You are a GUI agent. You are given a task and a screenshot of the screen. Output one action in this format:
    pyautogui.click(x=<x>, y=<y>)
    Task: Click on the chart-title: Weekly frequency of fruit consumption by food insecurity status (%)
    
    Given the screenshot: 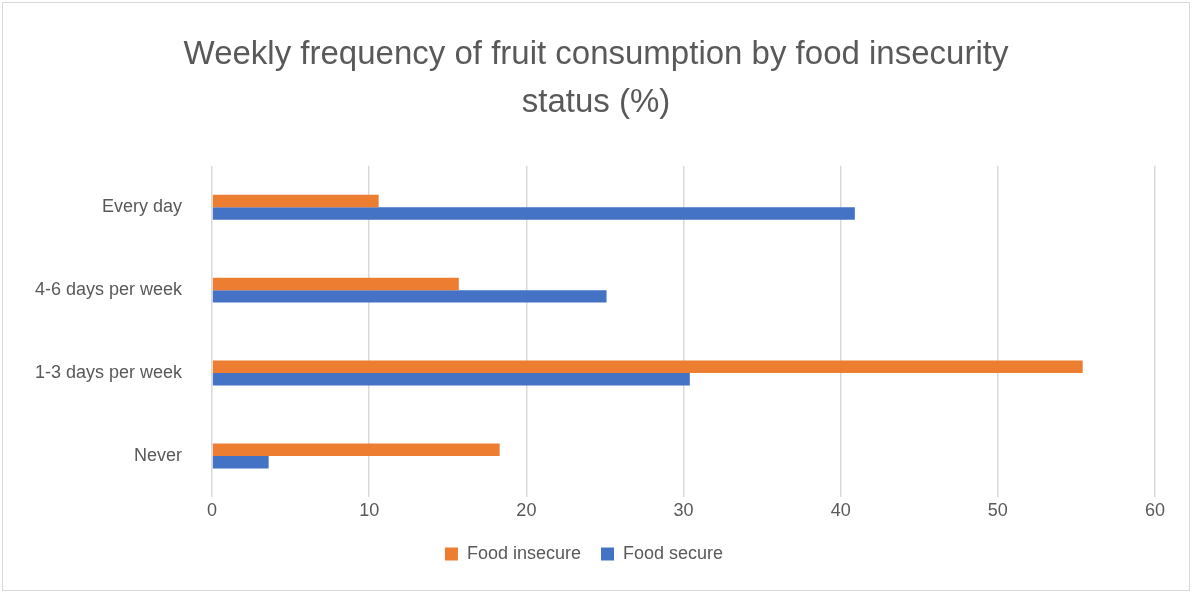 What is the action you would take?
    pyautogui.click(x=596, y=77)
    